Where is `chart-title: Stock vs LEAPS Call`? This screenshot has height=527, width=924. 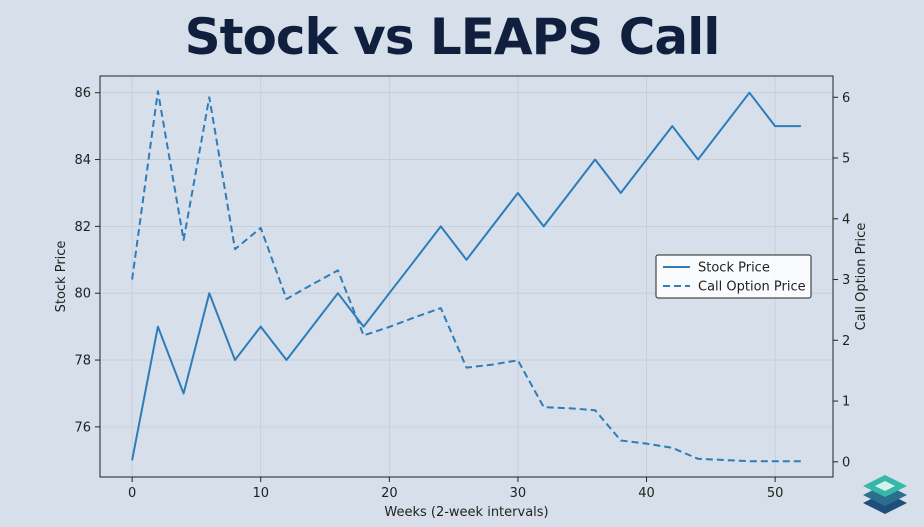 chart-title: Stock vs LEAPS Call is located at coordinates (452, 37).